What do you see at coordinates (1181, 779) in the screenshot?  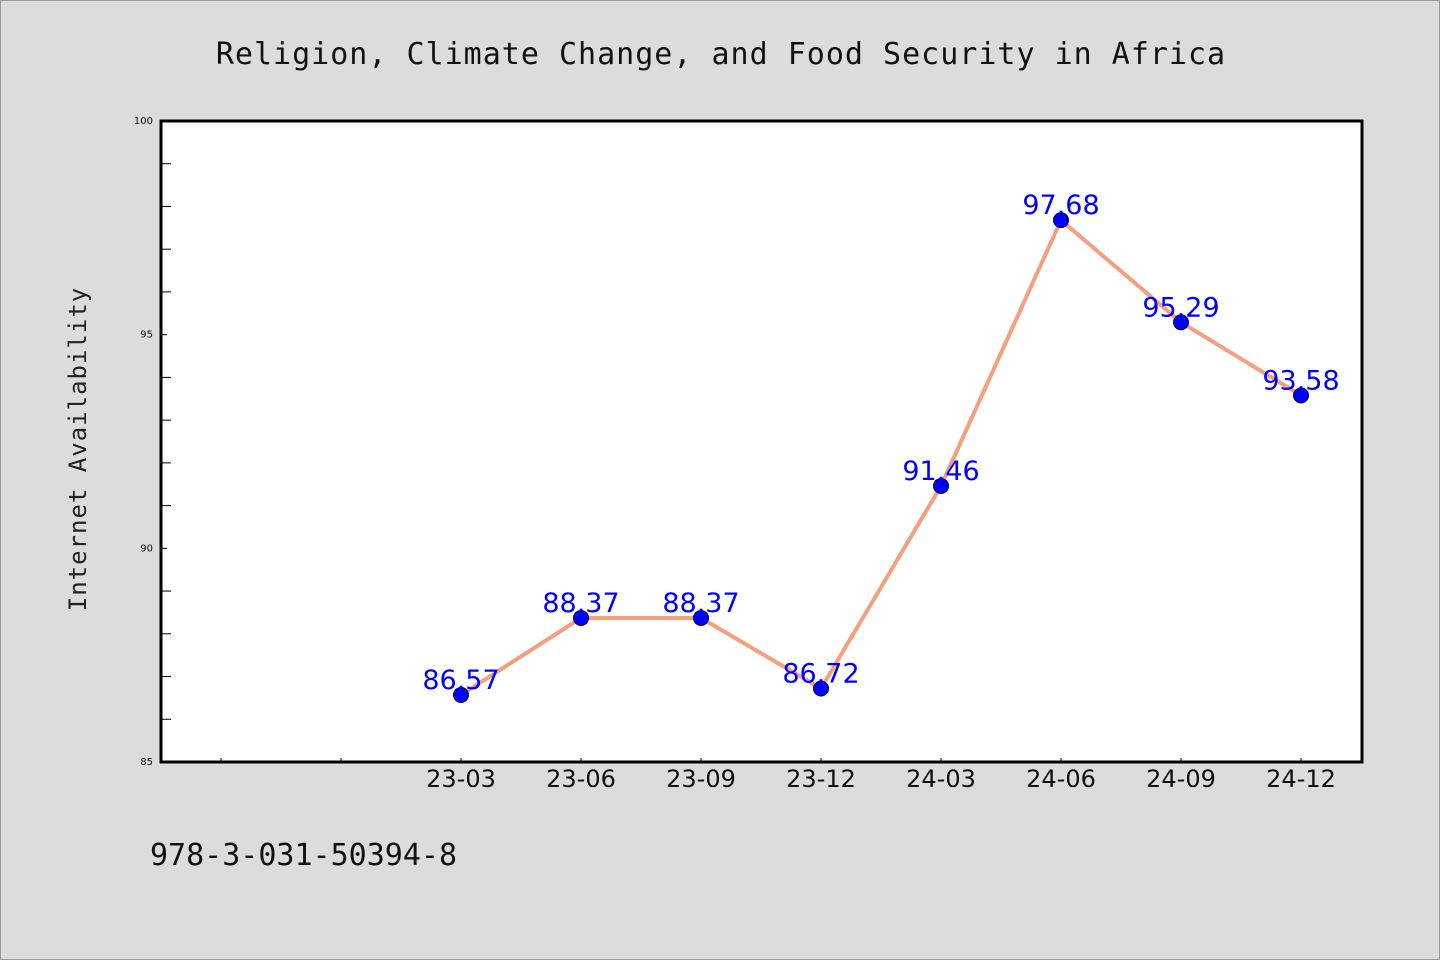 I see `x-tick-label: 24-09` at bounding box center [1181, 779].